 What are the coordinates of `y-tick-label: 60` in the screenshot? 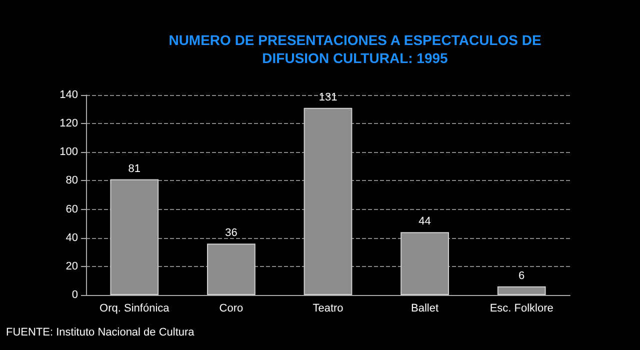 It's located at (72, 209).